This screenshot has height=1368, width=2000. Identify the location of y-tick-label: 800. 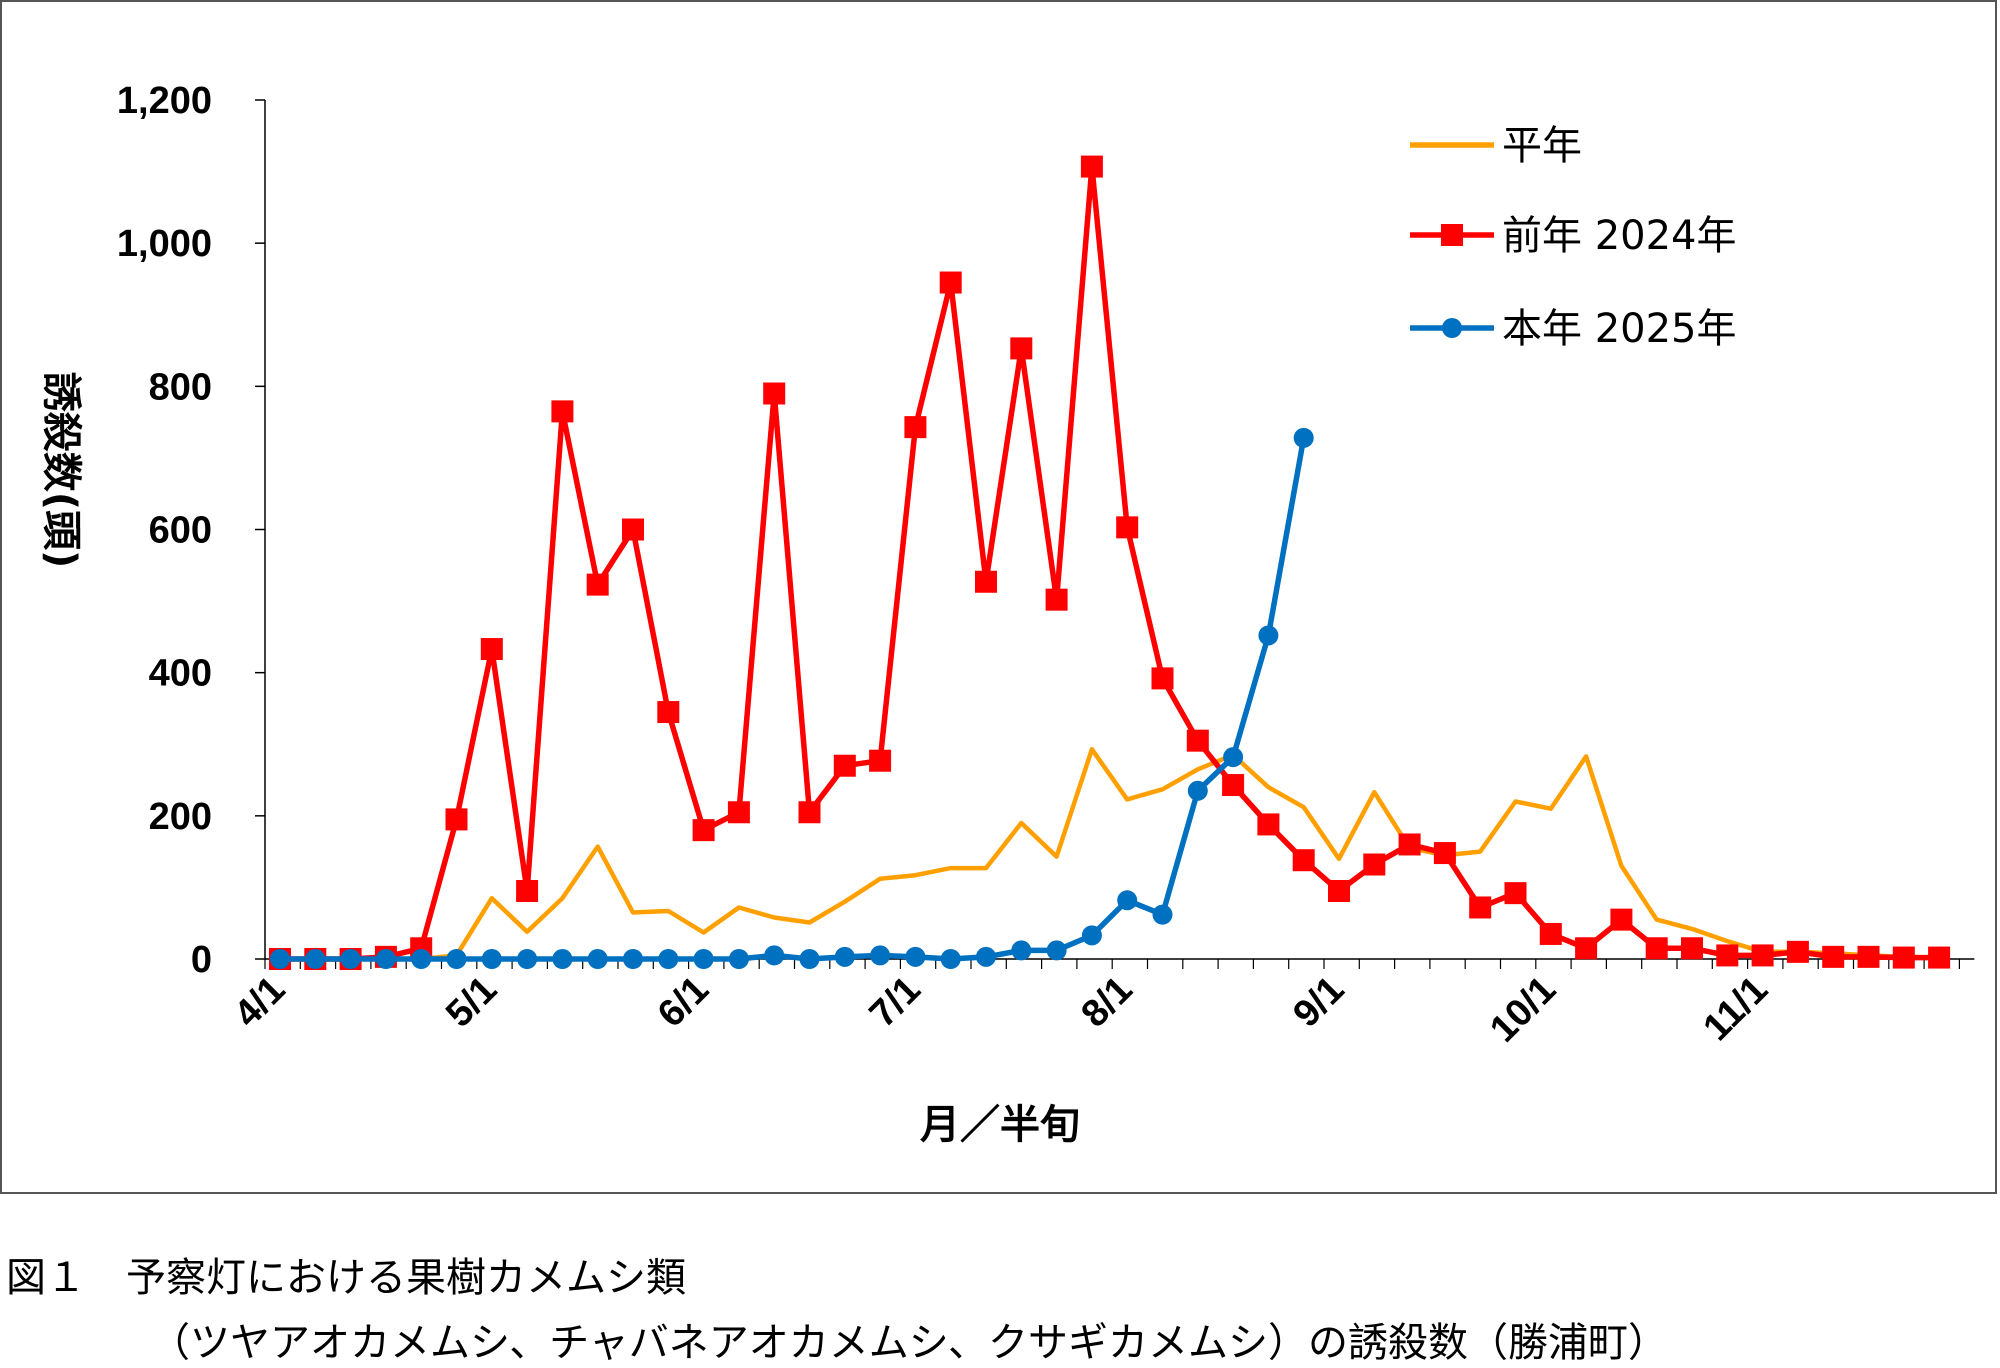
(180, 387).